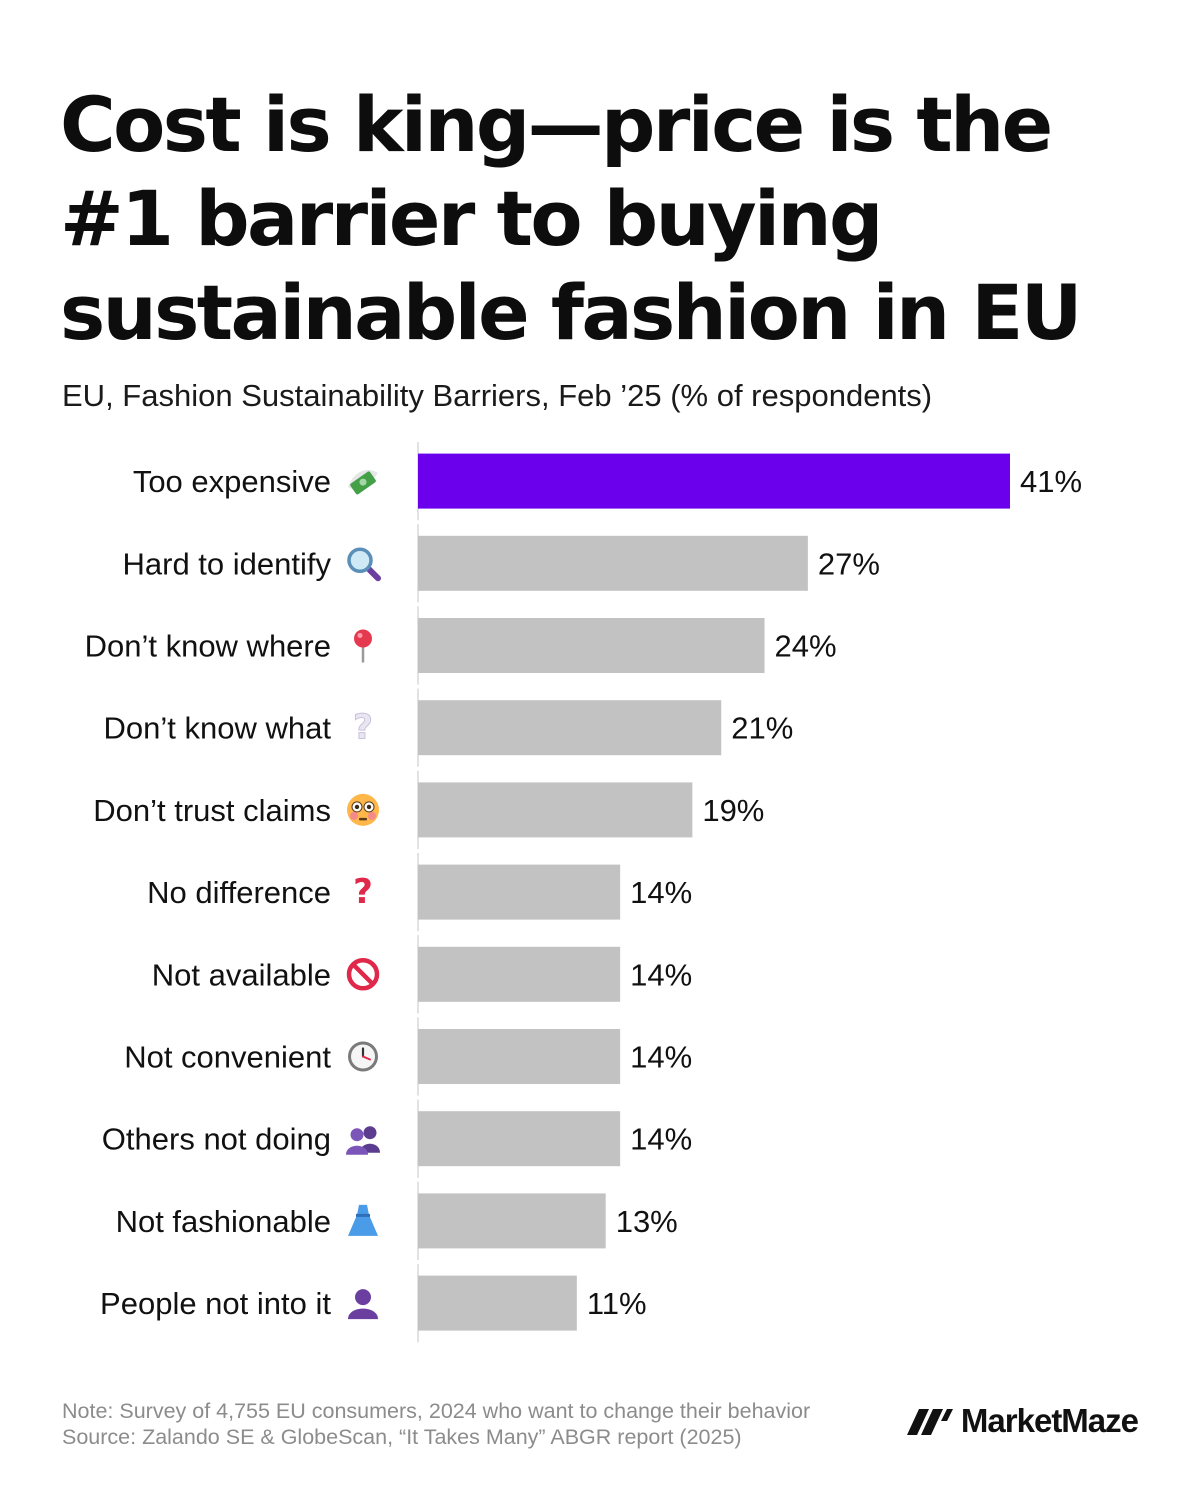 The height and width of the screenshot is (1500, 1200). I want to click on category-label: Not convenient, so click(227, 1057).